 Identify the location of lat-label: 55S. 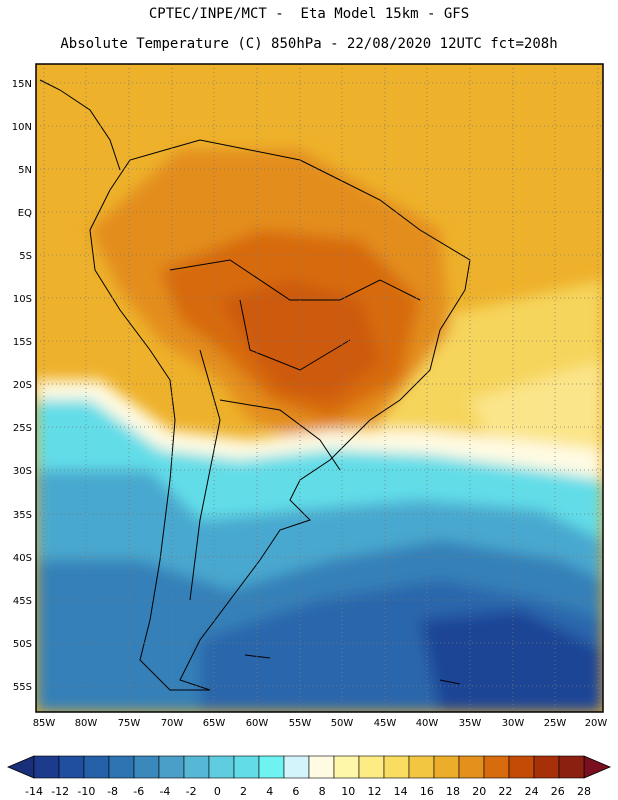
(22, 687).